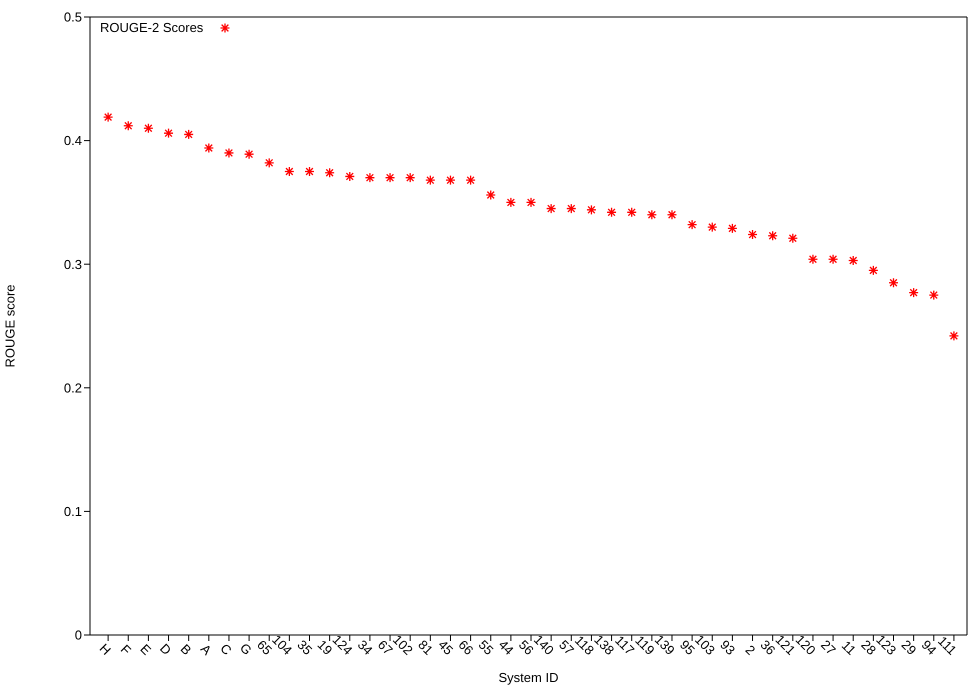 This screenshot has height=697, width=978. Describe the element at coordinates (73, 17) in the screenshot. I see `y-tick-label: 0.5` at that location.